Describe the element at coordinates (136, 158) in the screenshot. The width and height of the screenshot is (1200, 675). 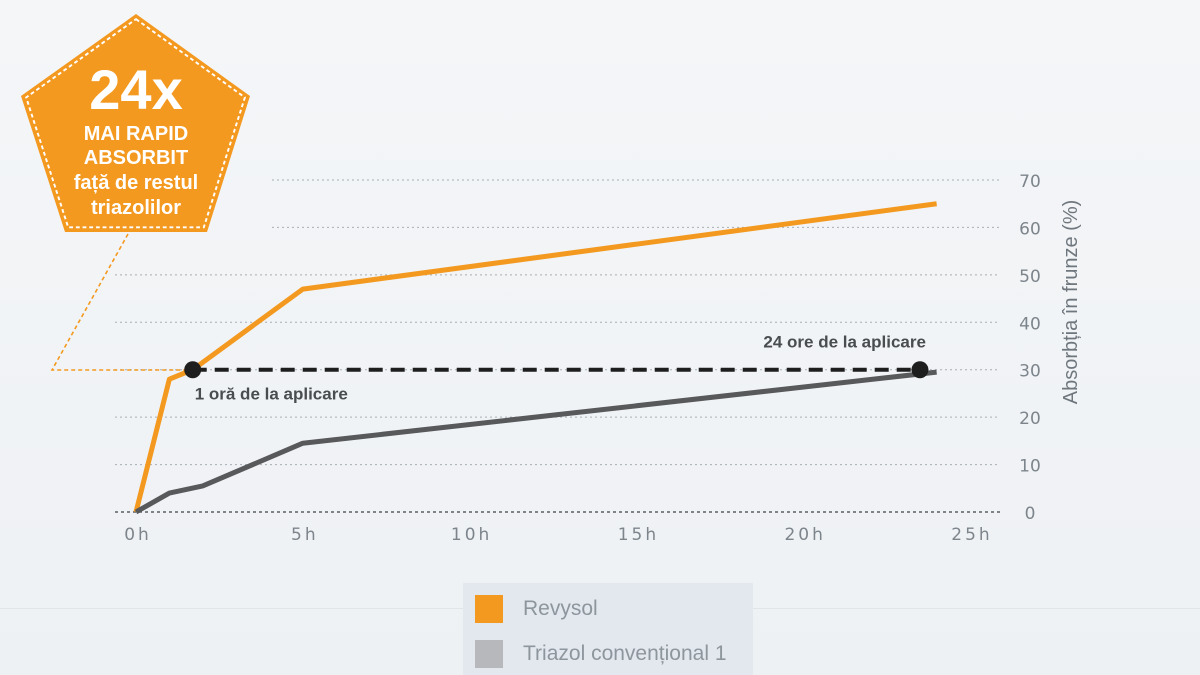
I see `badge-line-2: ABSORBIT` at that location.